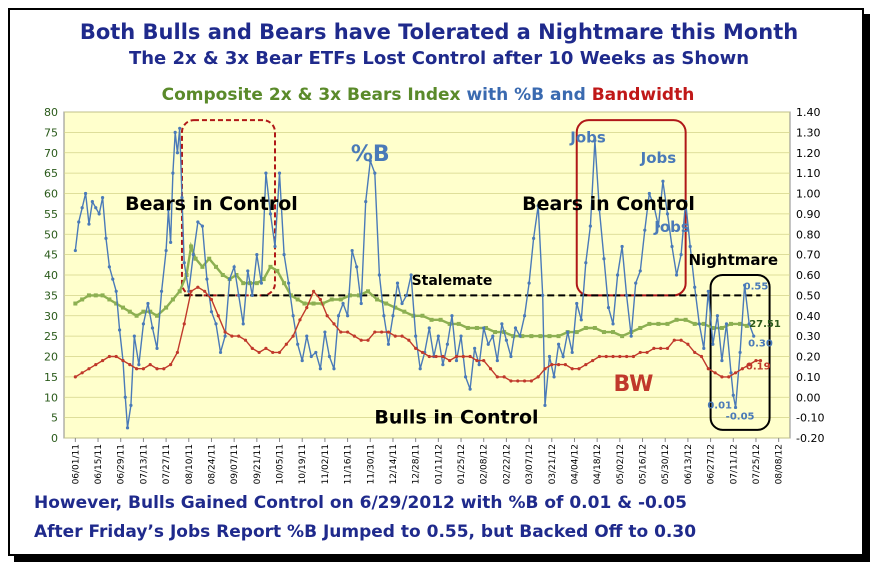 Image resolution: width=878 pixels, height=568 pixels. Describe the element at coordinates (733, 260) in the screenshot. I see `annotation-label: Nightmare` at that location.